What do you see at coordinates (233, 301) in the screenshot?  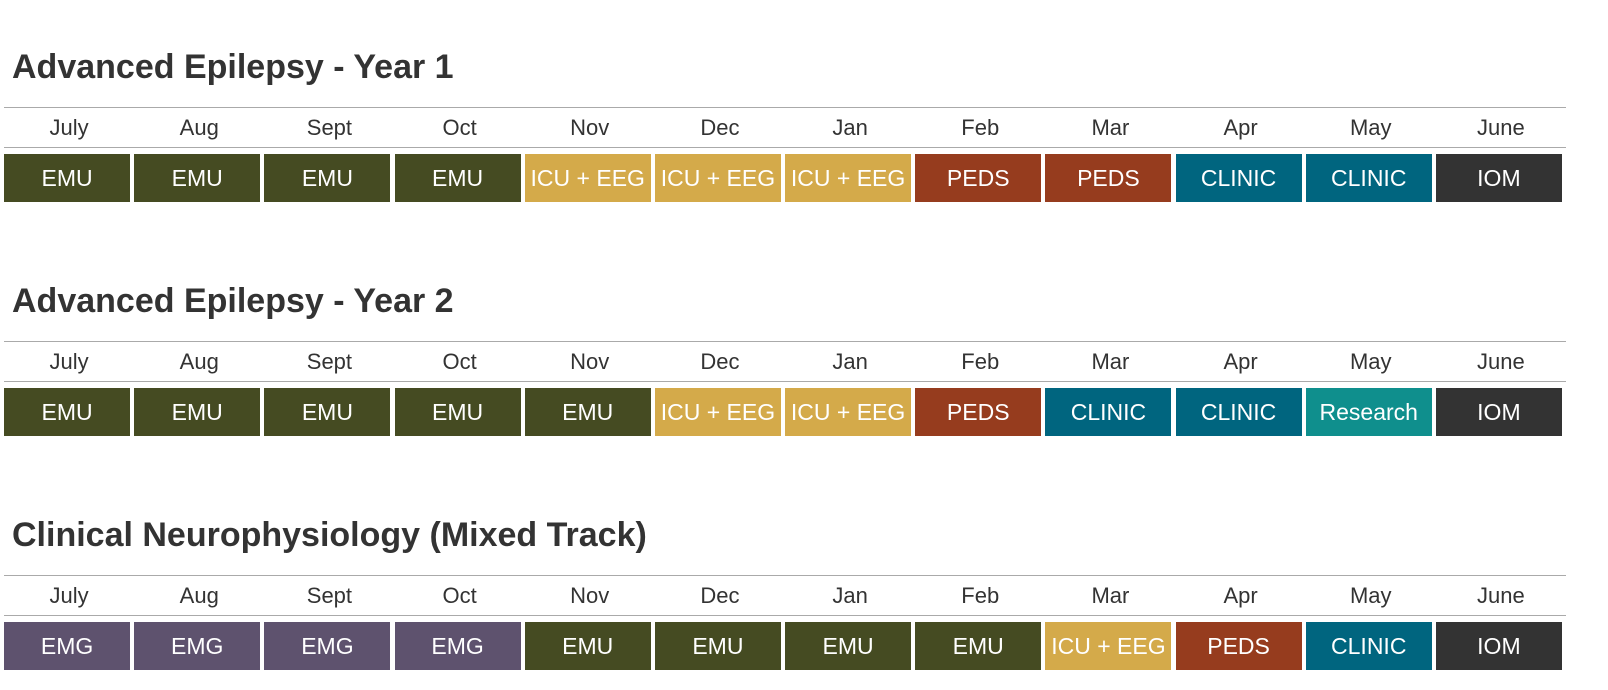 I see `track-title: Advanced Epilepsy - Year 2` at bounding box center [233, 301].